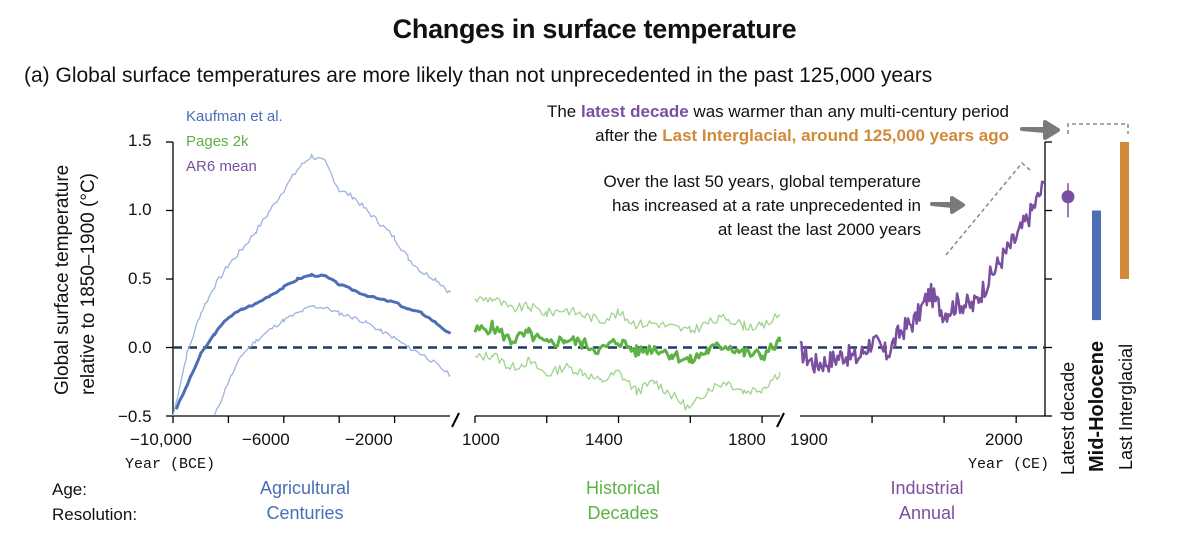 The width and height of the screenshot is (1189, 550). What do you see at coordinates (927, 500) in the screenshot?
I see `age-industrial: Industrial Annual` at bounding box center [927, 500].